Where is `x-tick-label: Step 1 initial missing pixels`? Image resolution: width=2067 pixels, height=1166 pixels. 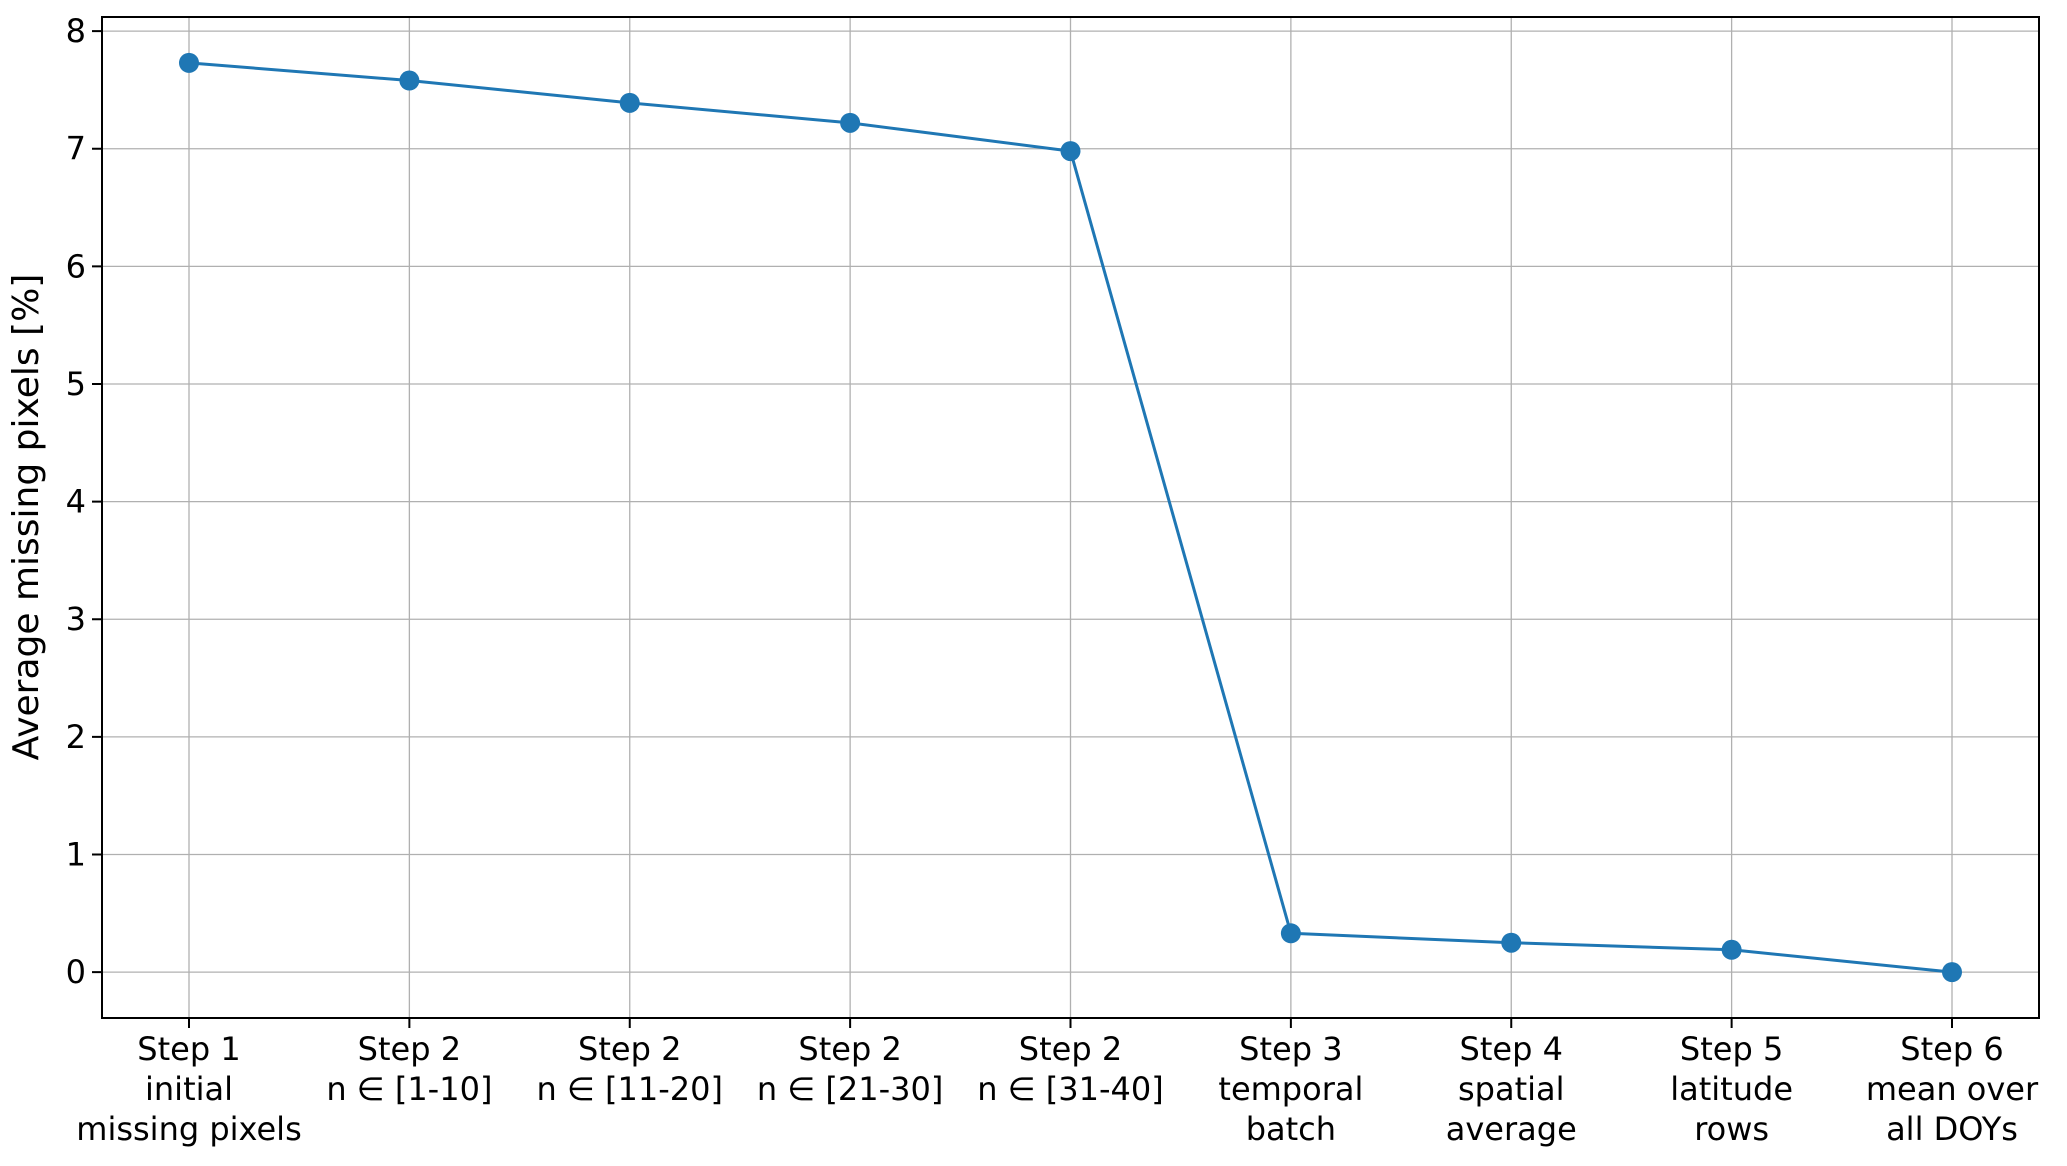
x-tick-label: Step 1 initial missing pixels is located at coordinates (188, 1089).